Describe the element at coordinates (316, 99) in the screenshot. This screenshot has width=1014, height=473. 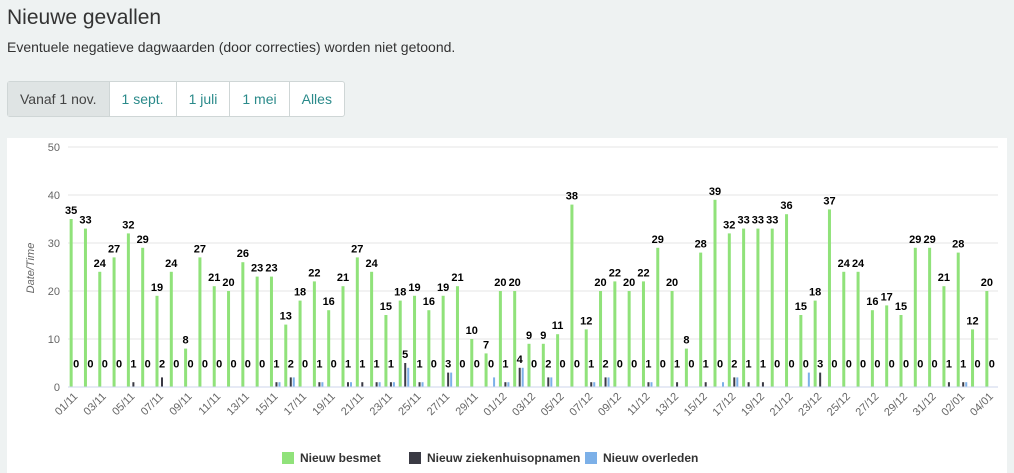
I see `range-button: Alles` at that location.